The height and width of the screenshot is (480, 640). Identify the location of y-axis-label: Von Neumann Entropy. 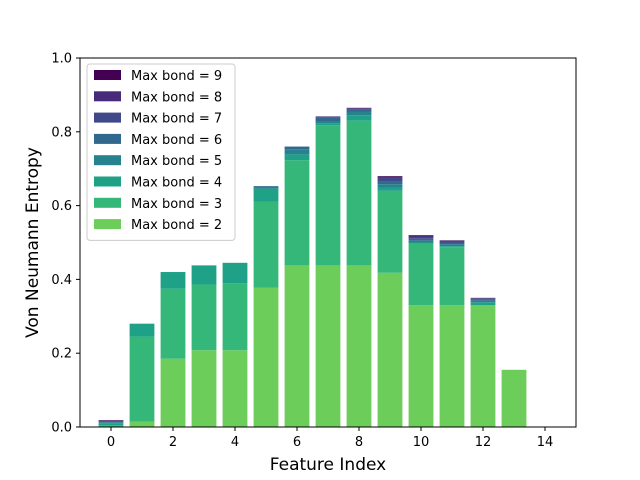
(33, 242).